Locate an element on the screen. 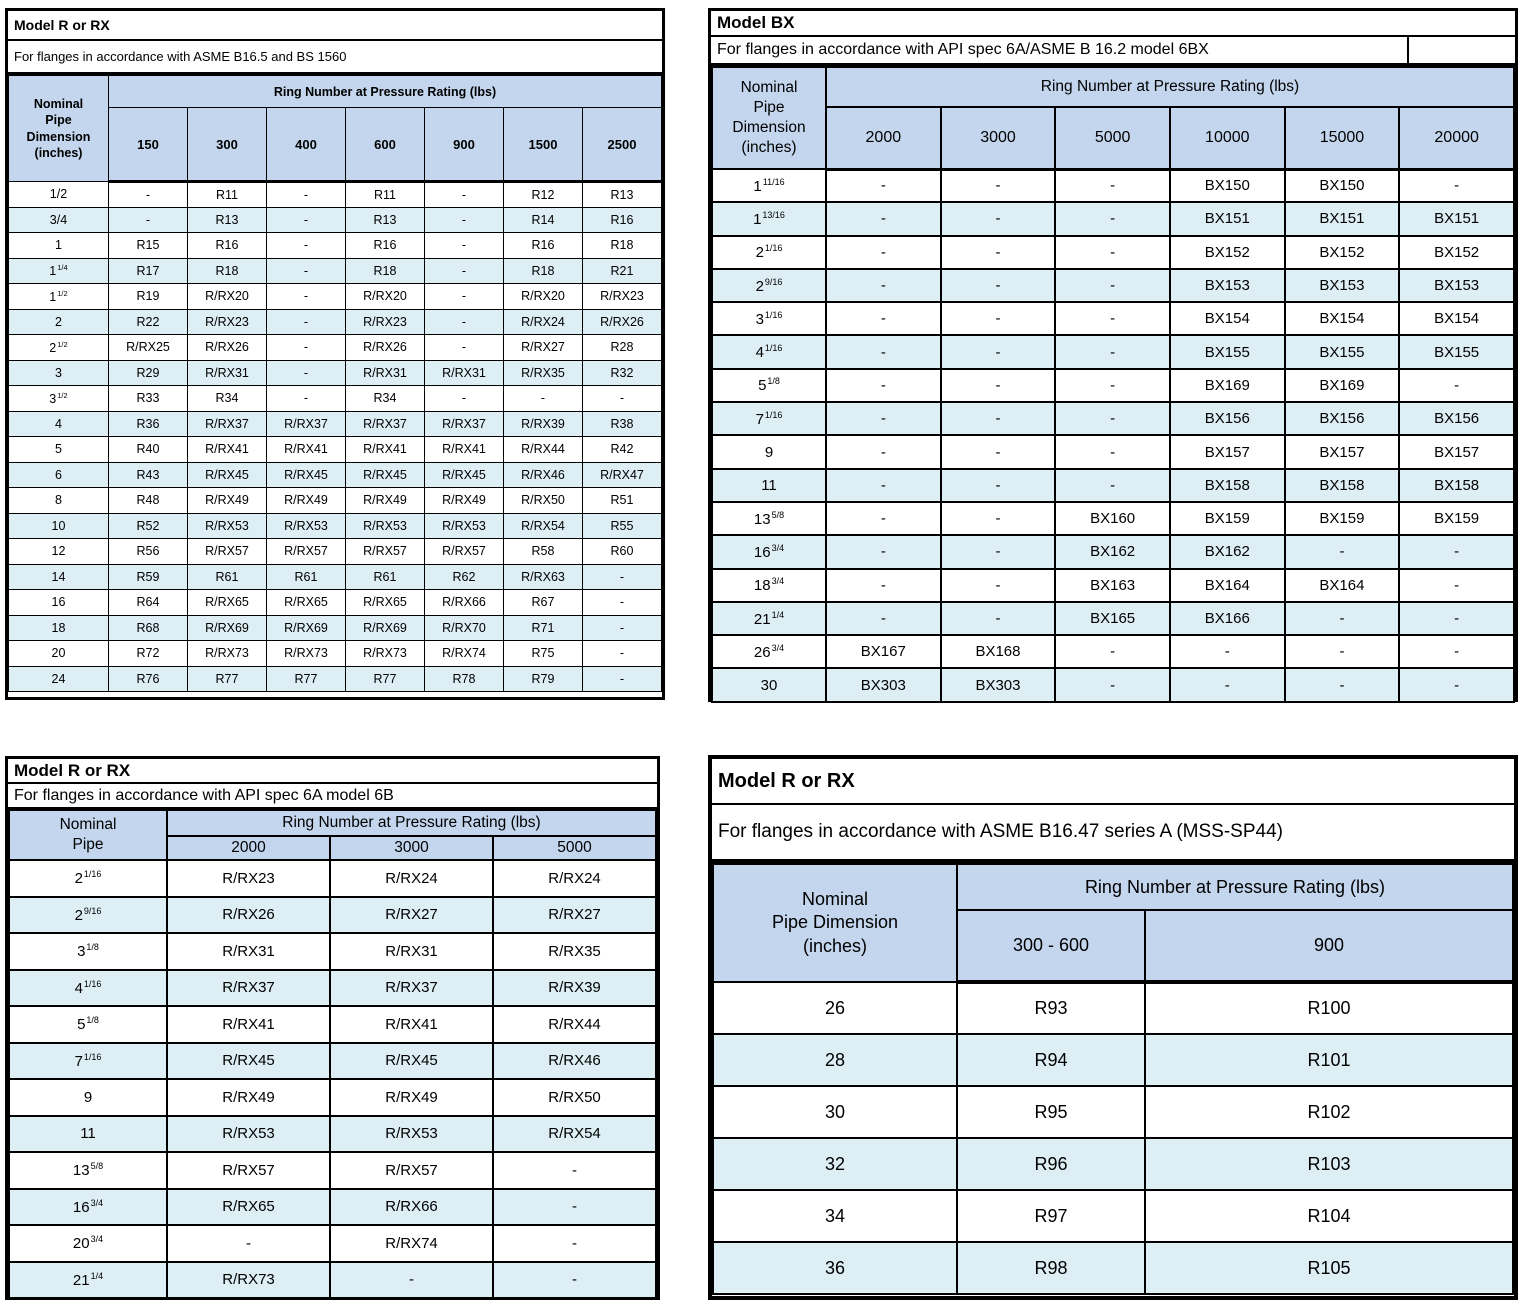  pipe-dimension-cell: 9 is located at coordinates (769, 452).